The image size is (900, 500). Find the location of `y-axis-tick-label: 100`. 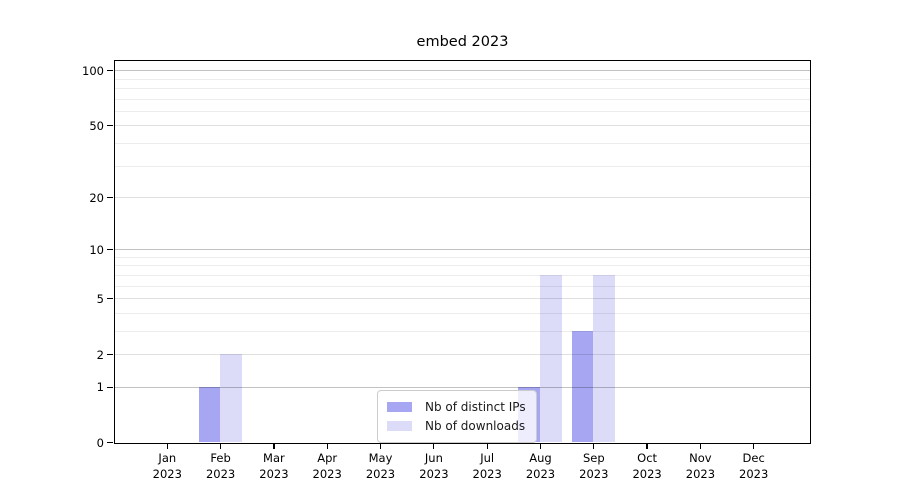

y-axis-tick-label: 100 is located at coordinates (93, 70).